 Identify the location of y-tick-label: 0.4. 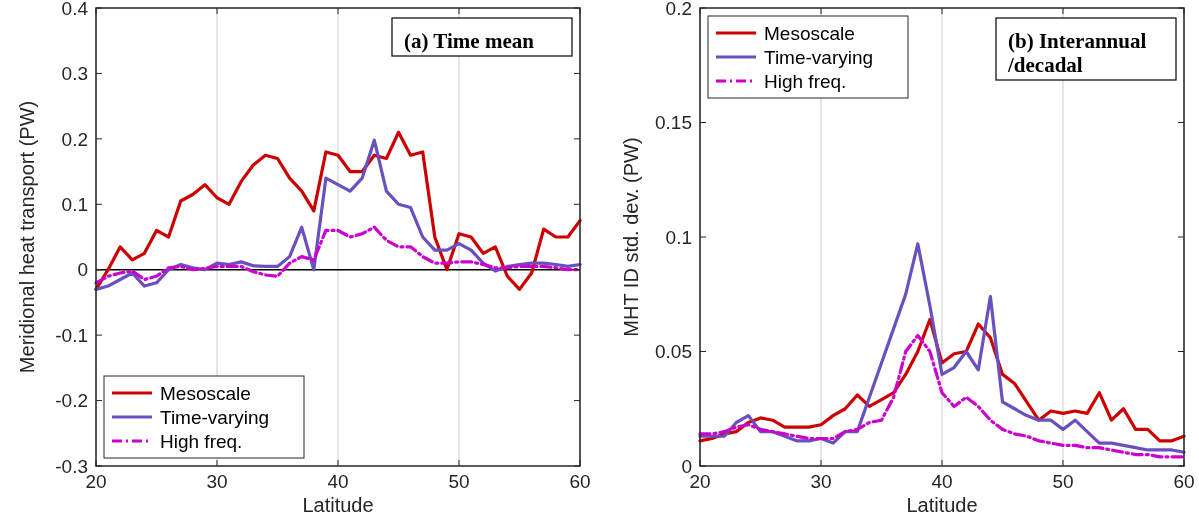
(75, 9).